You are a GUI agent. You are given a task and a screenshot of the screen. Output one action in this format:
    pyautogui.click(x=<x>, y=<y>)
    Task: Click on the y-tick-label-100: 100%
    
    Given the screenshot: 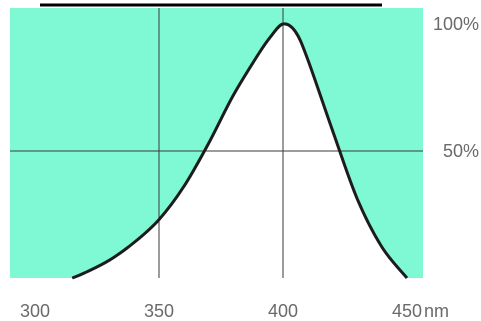 What is the action you would take?
    pyautogui.click(x=456, y=24)
    